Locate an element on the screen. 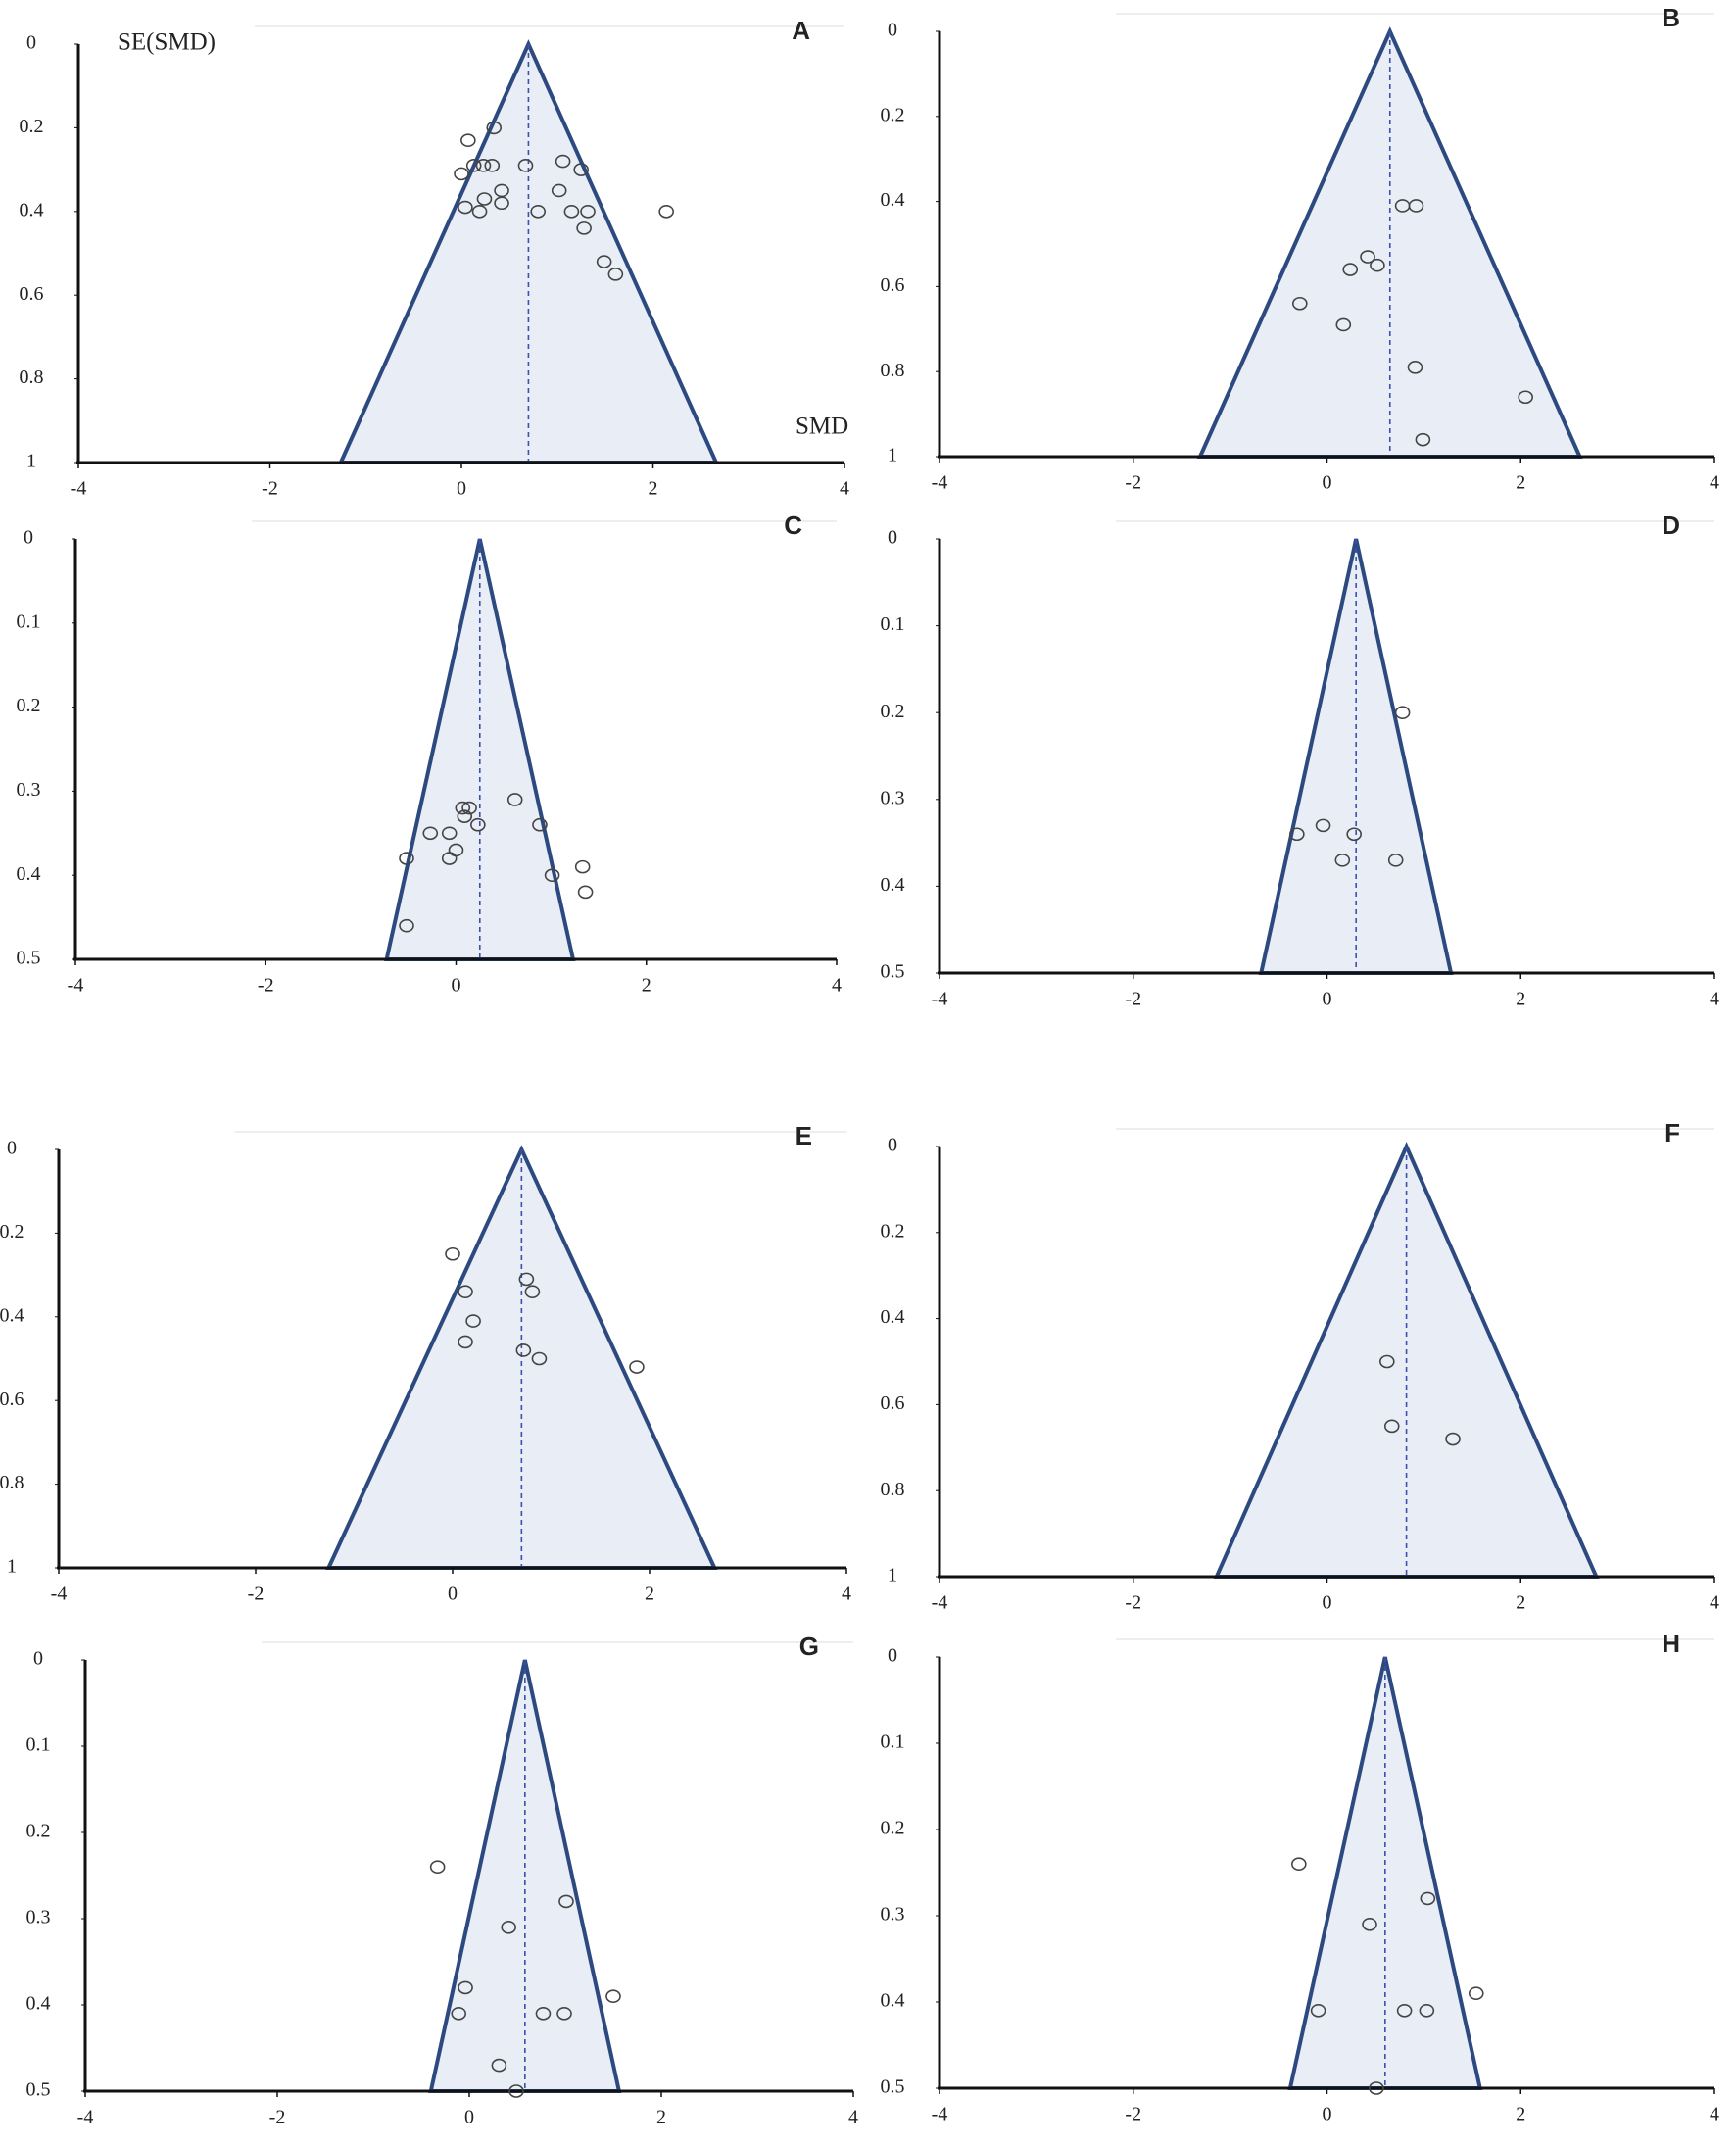 The height and width of the screenshot is (2147, 1736). y-tick-label: 0.6 is located at coordinates (893, 1403).